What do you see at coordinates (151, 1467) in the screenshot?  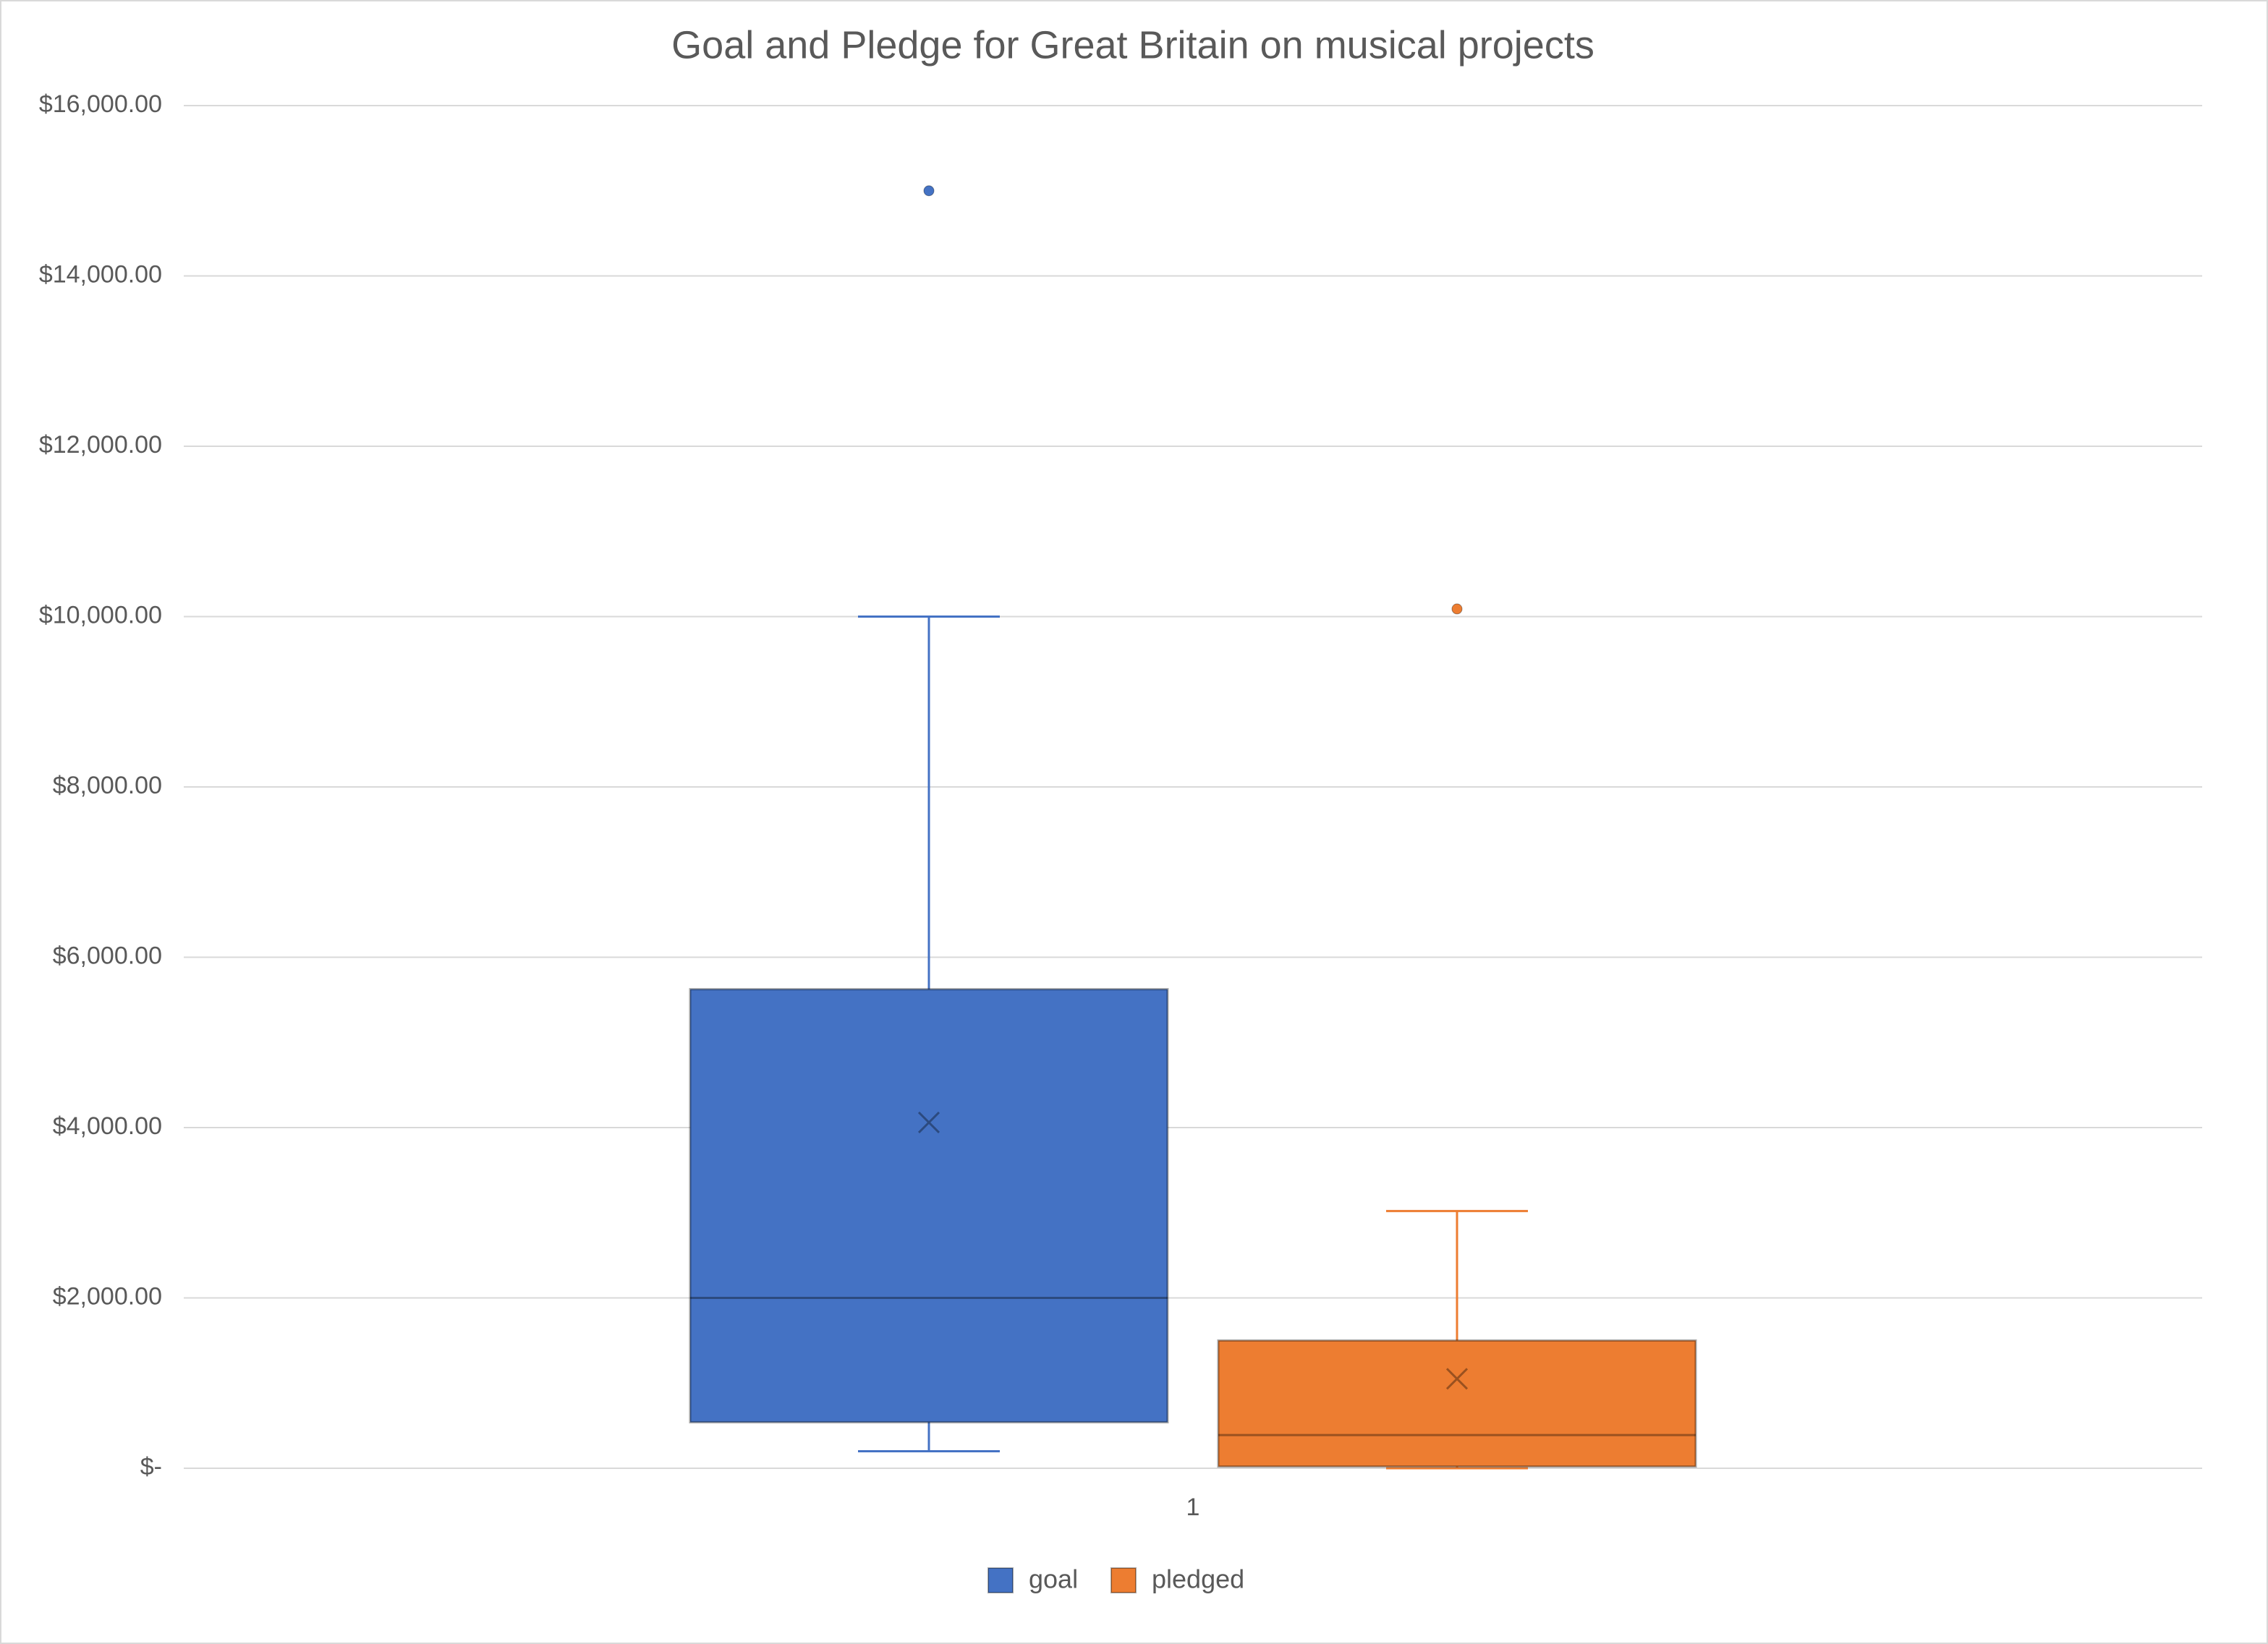 I see `y-tick-label: $-` at bounding box center [151, 1467].